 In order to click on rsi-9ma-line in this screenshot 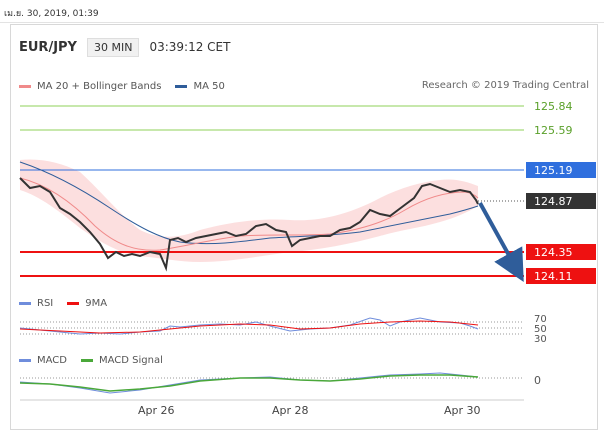, I will do `click(249, 327)`.